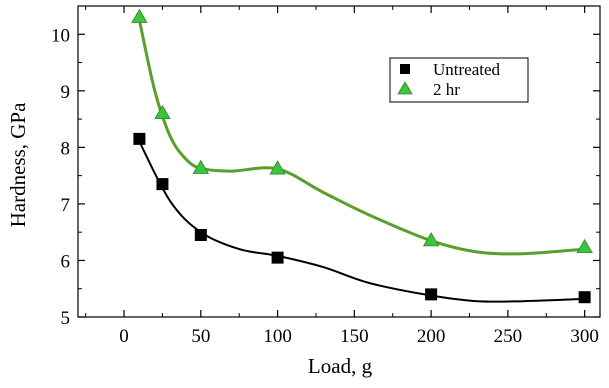  What do you see at coordinates (405, 69) in the screenshot?
I see `legend-marker-untreated` at bounding box center [405, 69].